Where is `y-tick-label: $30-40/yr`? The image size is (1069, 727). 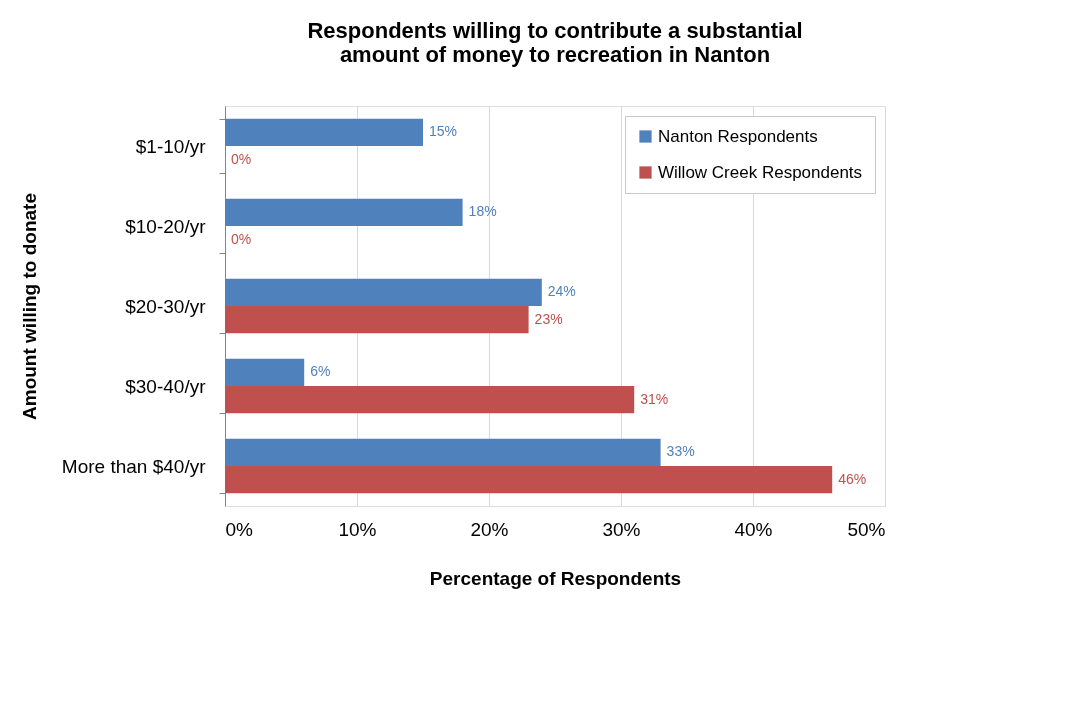
y-tick-label: $30-40/yr is located at coordinates (166, 386).